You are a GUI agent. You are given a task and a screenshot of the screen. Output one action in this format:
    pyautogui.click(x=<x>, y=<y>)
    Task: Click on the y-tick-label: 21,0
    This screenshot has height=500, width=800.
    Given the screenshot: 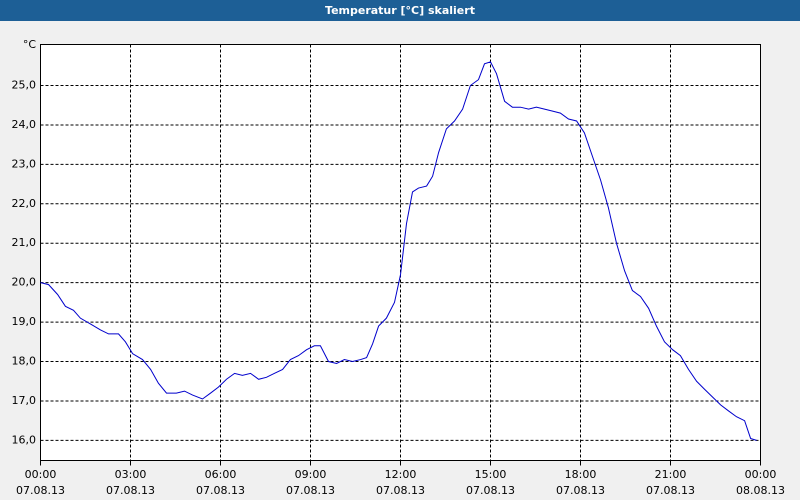 What is the action you would take?
    pyautogui.click(x=24, y=242)
    